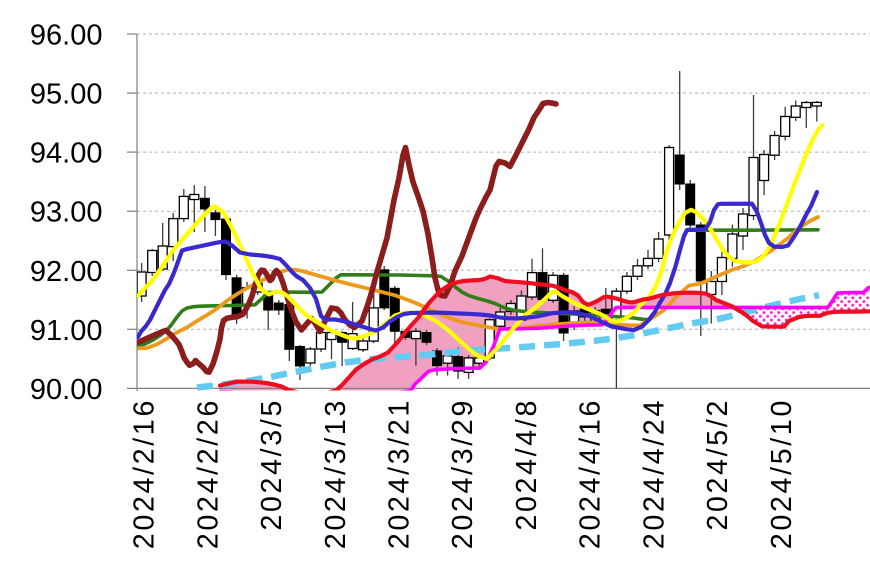  Describe the element at coordinates (272, 464) in the screenshot. I see `svg-text: 2024/3/5` at that location.